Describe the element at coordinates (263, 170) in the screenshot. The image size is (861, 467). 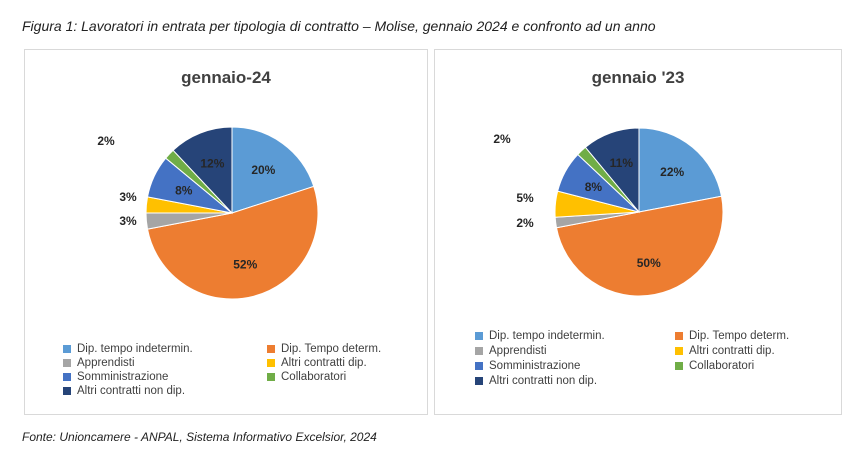
I see `slice-data-label: 20%` at that location.